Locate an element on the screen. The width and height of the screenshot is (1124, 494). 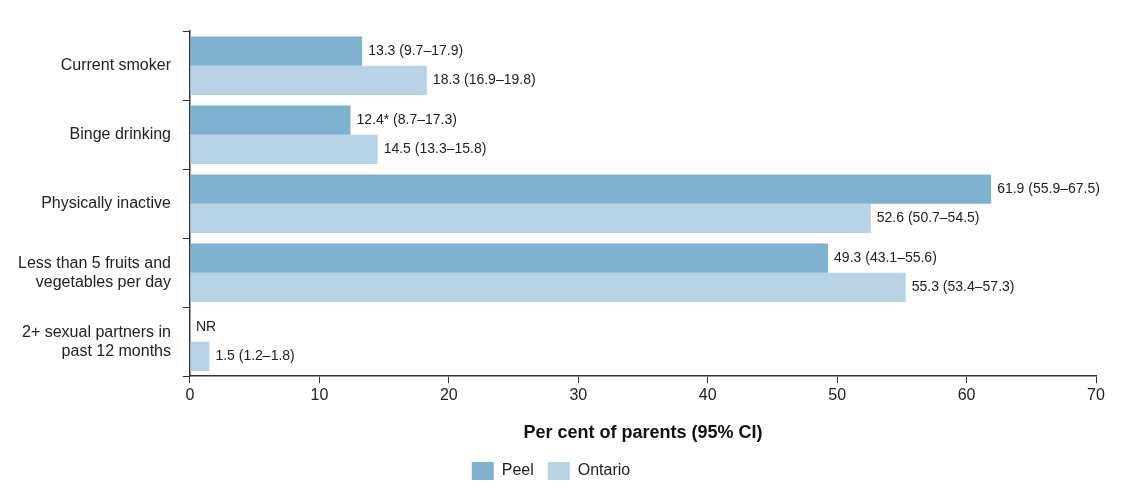
data-label: 12.4* (8.7–17.3) is located at coordinates (406, 118).